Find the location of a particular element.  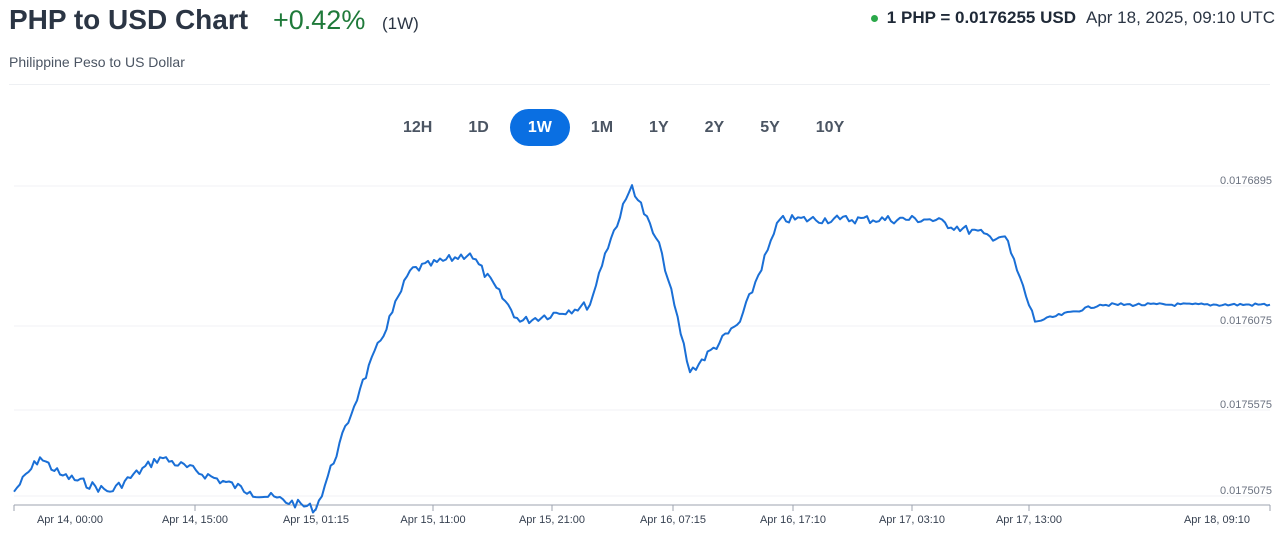

tab-1y: 1Y is located at coordinates (659, 127).